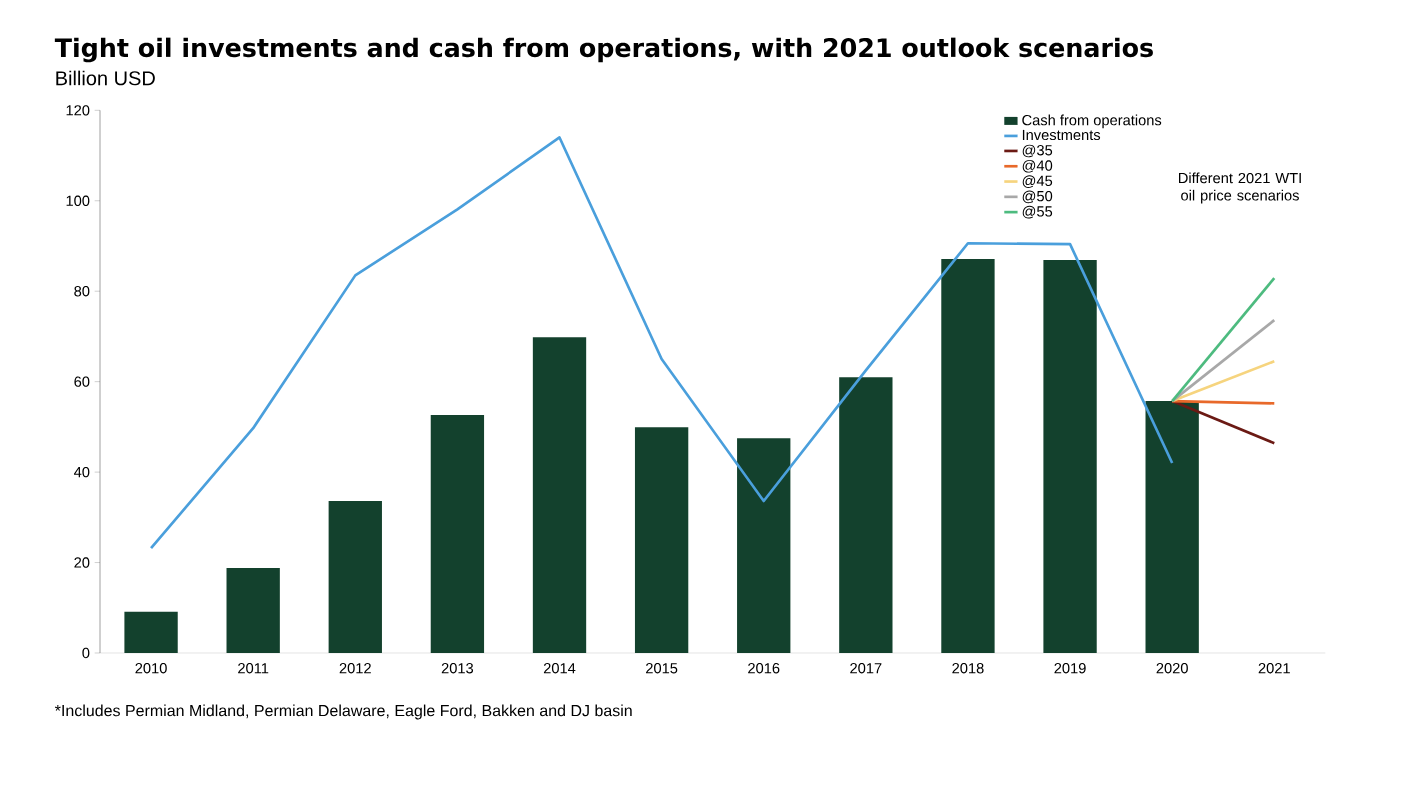 This screenshot has height=788, width=1423. I want to click on x-tick-label: 2017, so click(866, 668).